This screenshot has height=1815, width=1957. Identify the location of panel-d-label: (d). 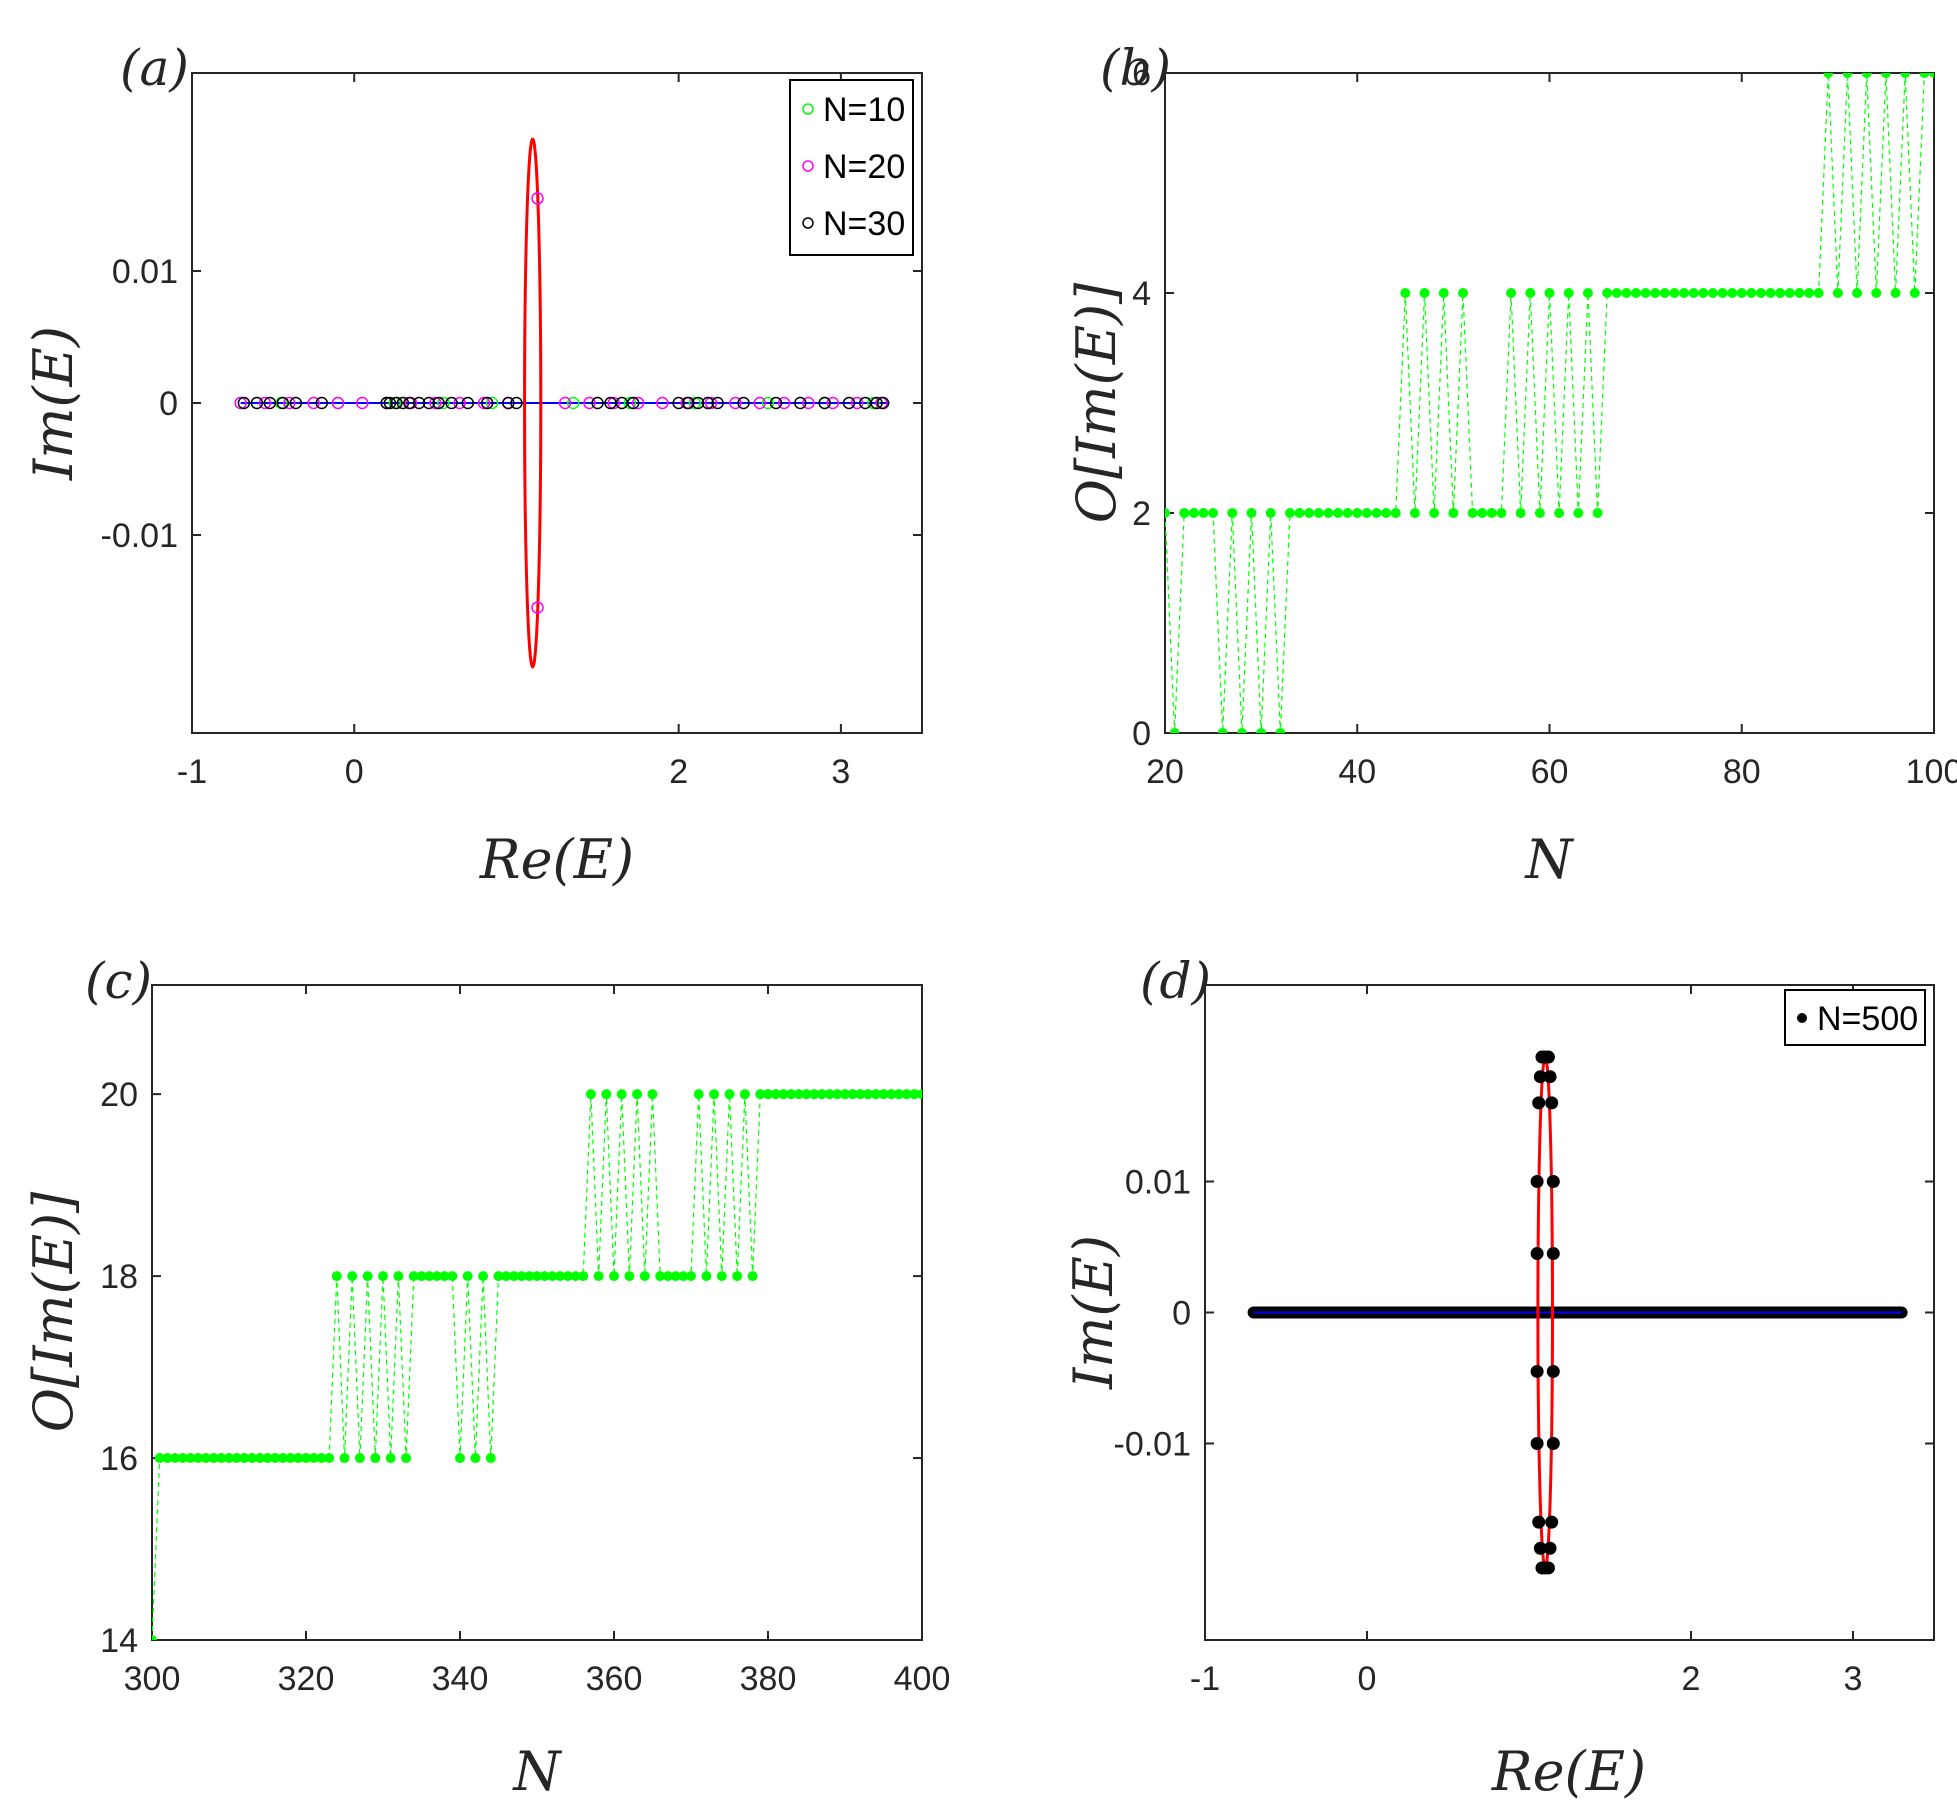
(1175, 981).